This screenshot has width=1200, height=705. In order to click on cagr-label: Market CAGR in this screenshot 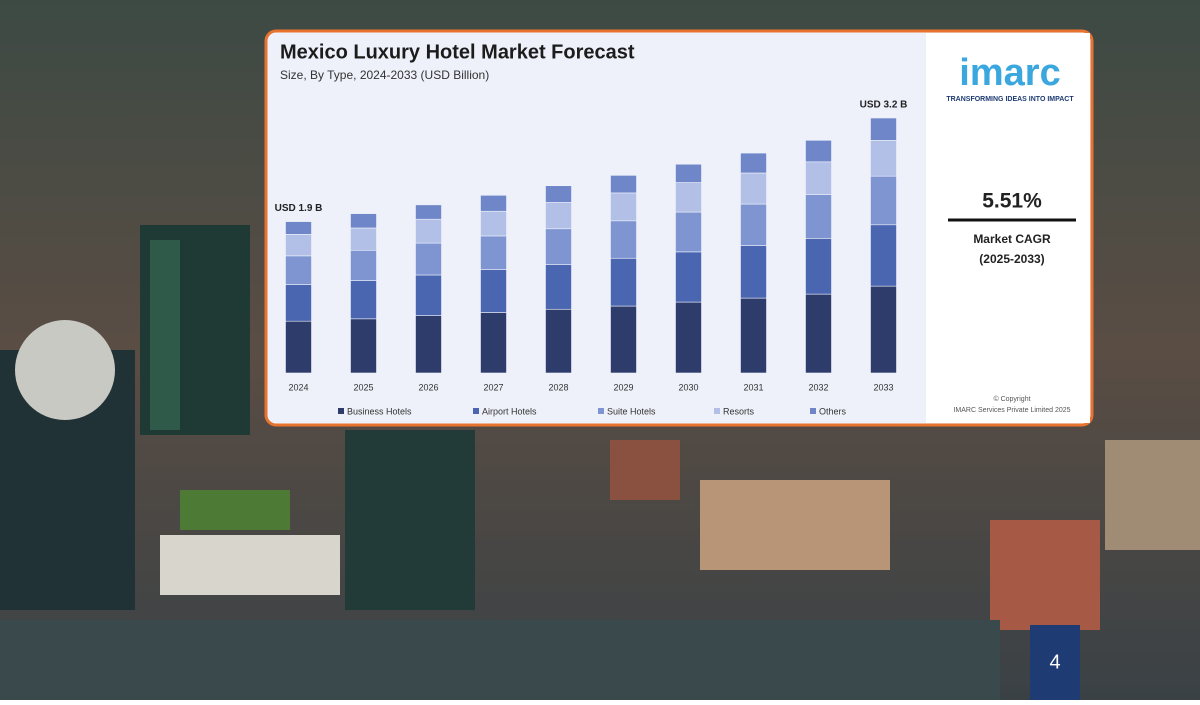, I will do `click(1012, 239)`.